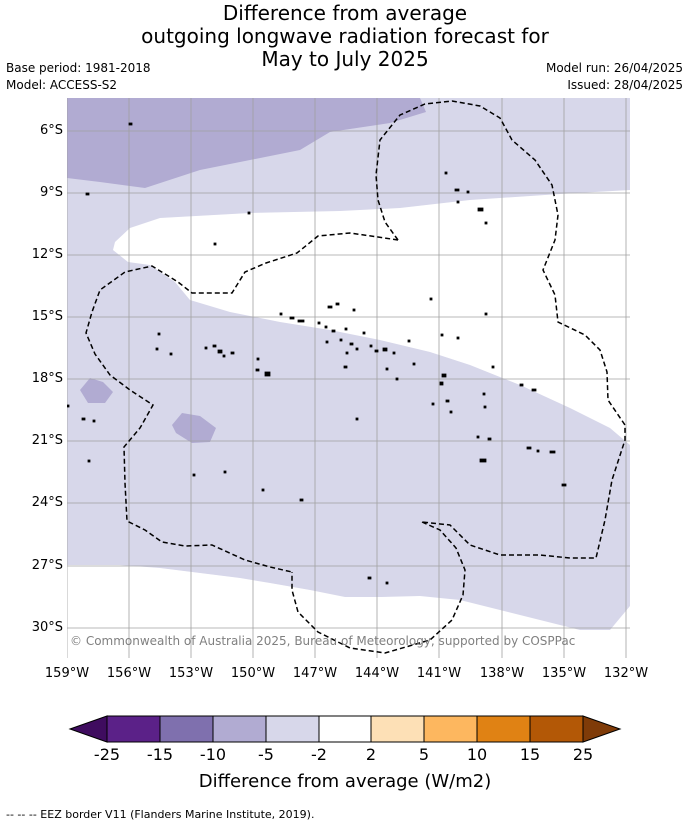  What do you see at coordinates (78, 68) in the screenshot?
I see `base-period-text: Base period: 1981-2018` at bounding box center [78, 68].